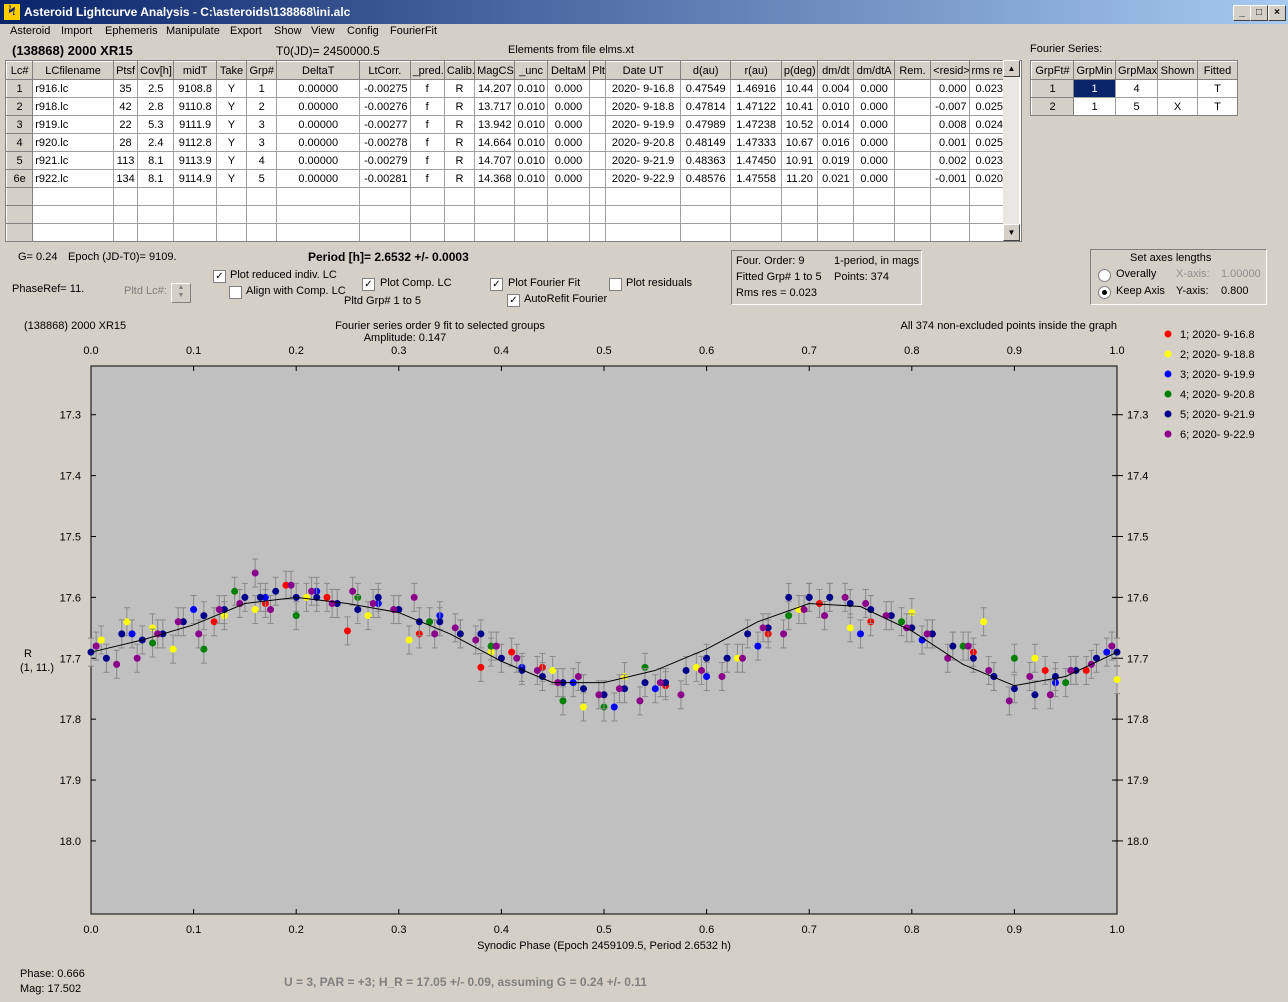  Describe the element at coordinates (20, 70) in the screenshot. I see `lc-col-header: Lc#` at that location.